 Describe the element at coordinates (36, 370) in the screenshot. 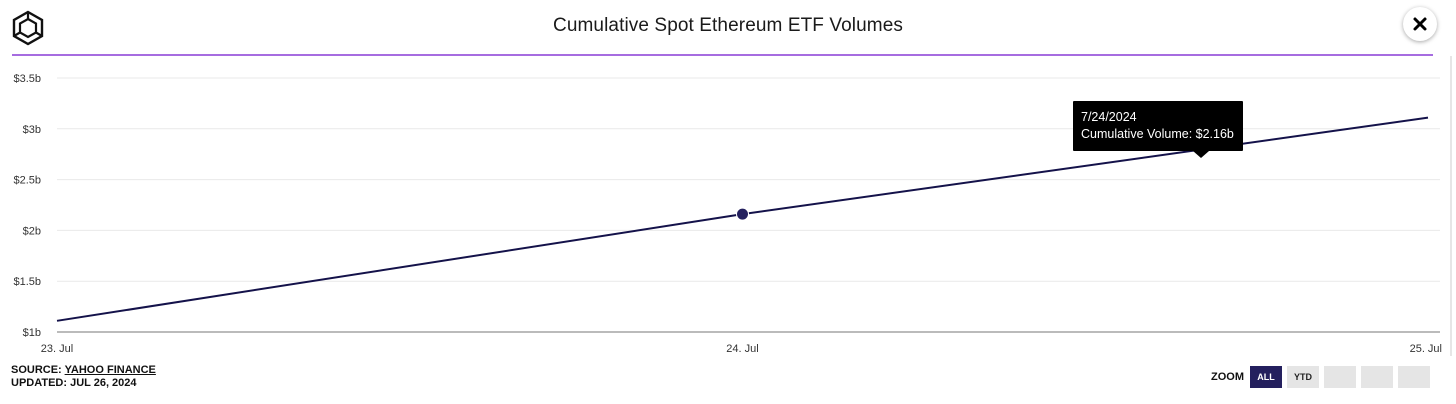

I see `source-label: SOURCE:` at that location.